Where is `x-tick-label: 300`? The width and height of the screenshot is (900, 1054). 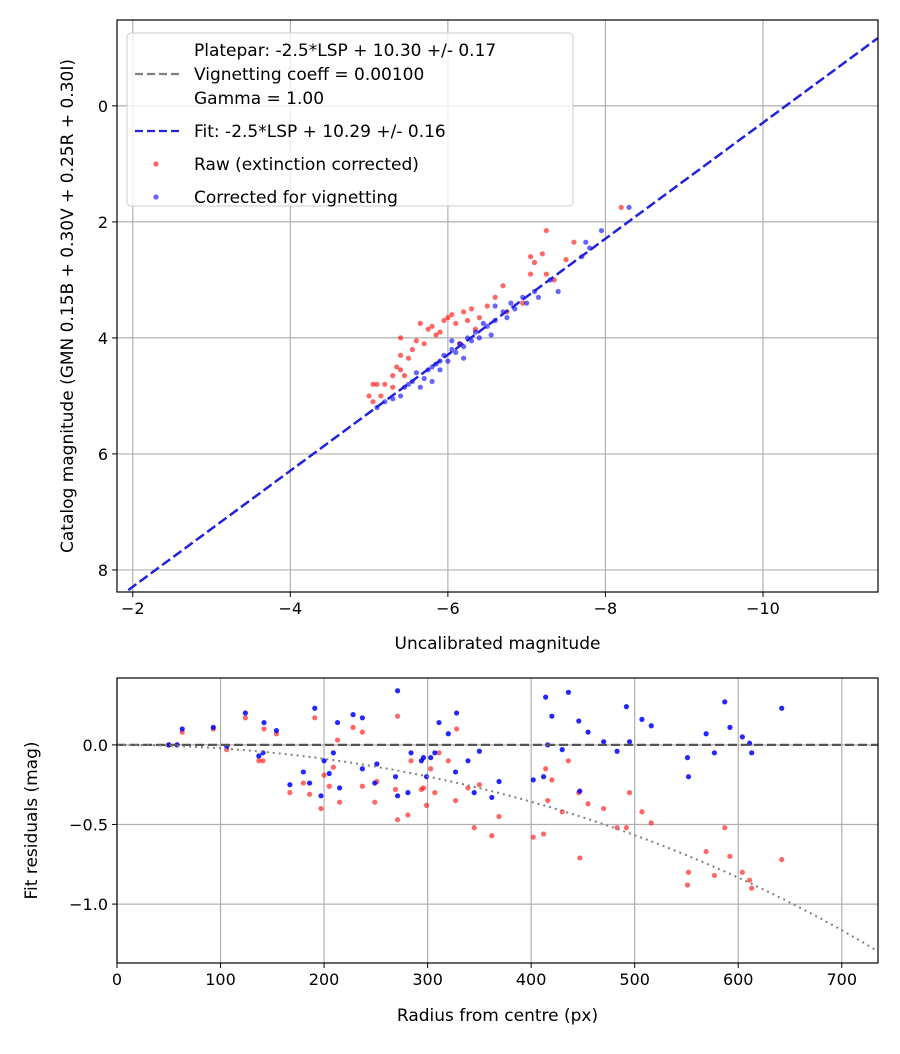
x-tick-label: 300 is located at coordinates (427, 979).